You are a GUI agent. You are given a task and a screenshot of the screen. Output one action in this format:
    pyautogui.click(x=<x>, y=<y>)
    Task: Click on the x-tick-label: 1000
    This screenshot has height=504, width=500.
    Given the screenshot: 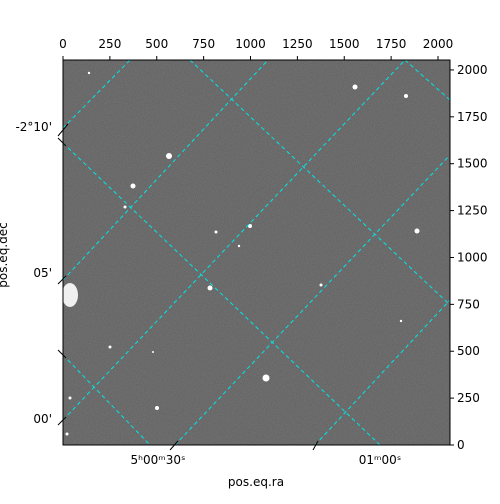 What is the action you would take?
    pyautogui.click(x=250, y=44)
    